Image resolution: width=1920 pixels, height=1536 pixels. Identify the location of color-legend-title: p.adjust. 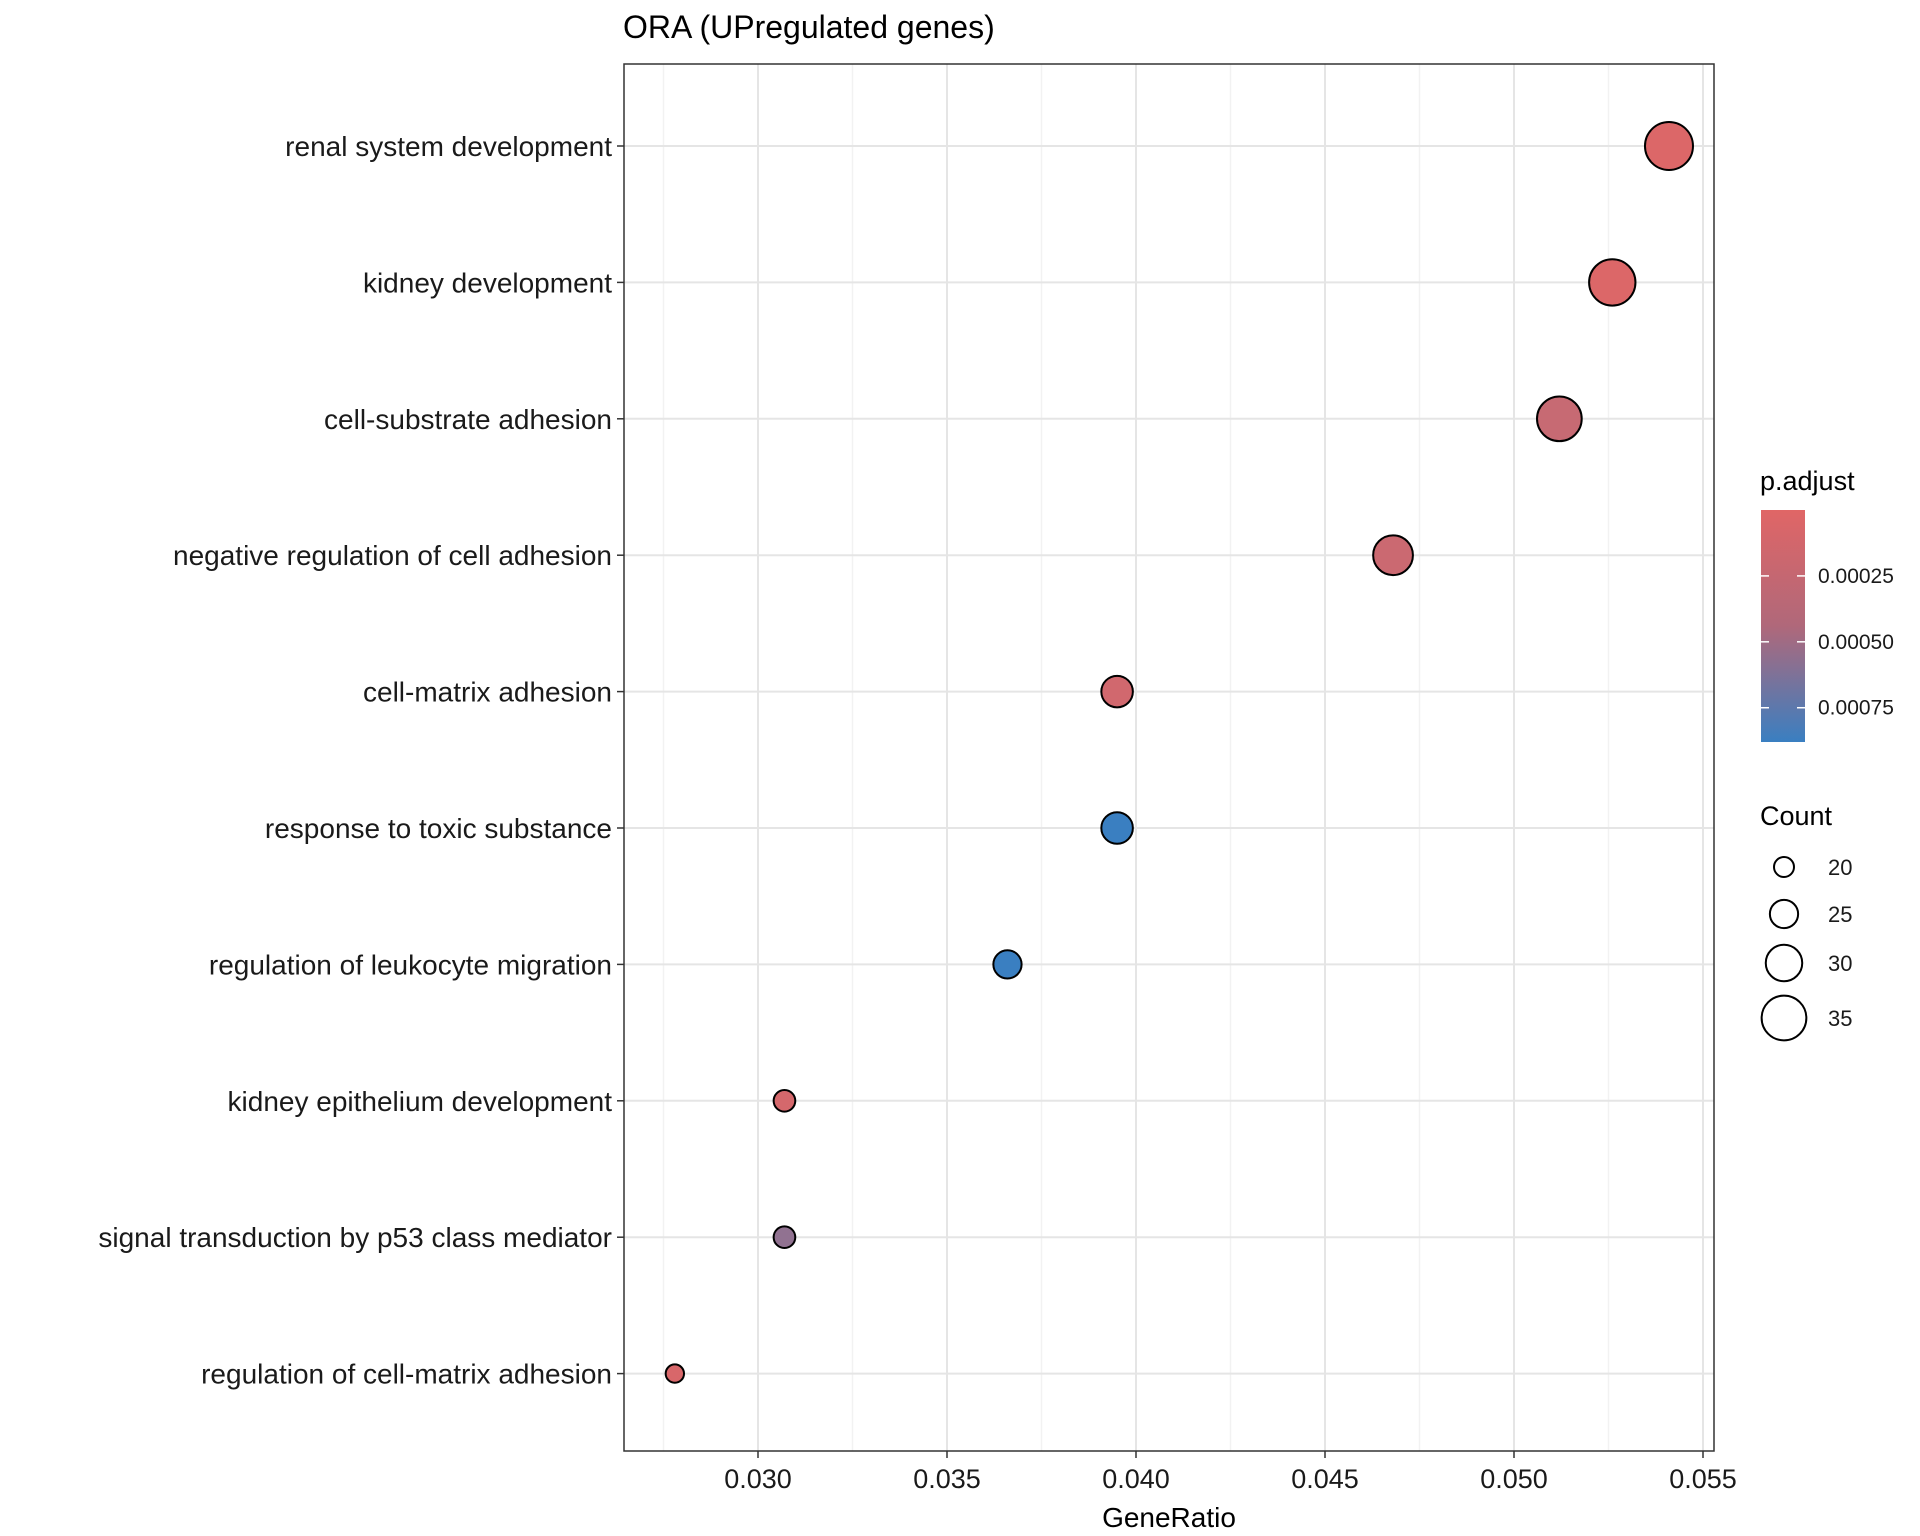
(1807, 481).